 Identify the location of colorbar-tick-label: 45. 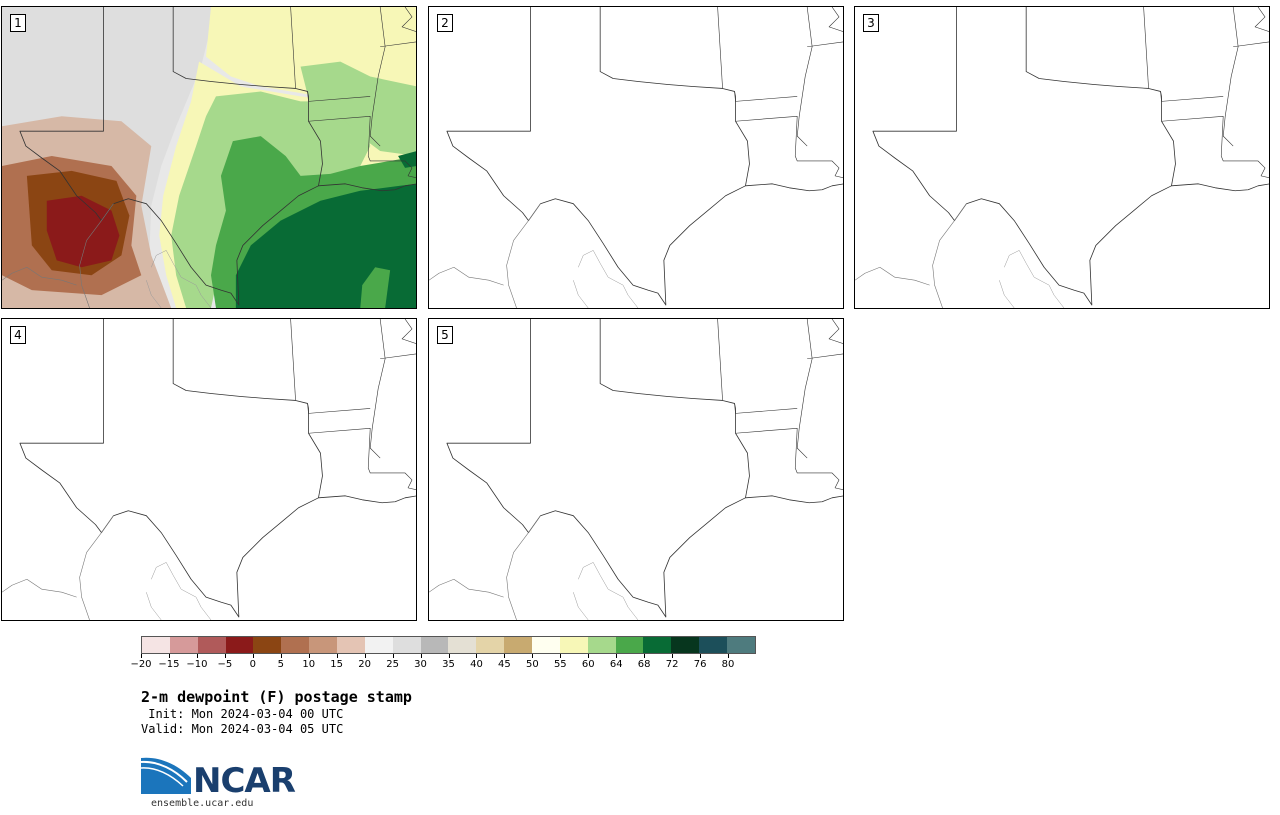
(504, 664).